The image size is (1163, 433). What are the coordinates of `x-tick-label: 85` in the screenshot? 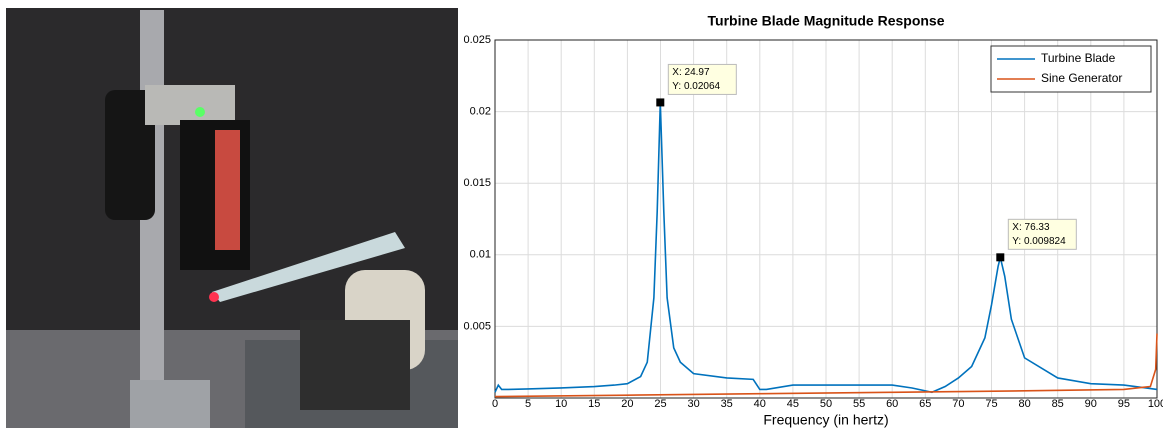 It's located at (1058, 404).